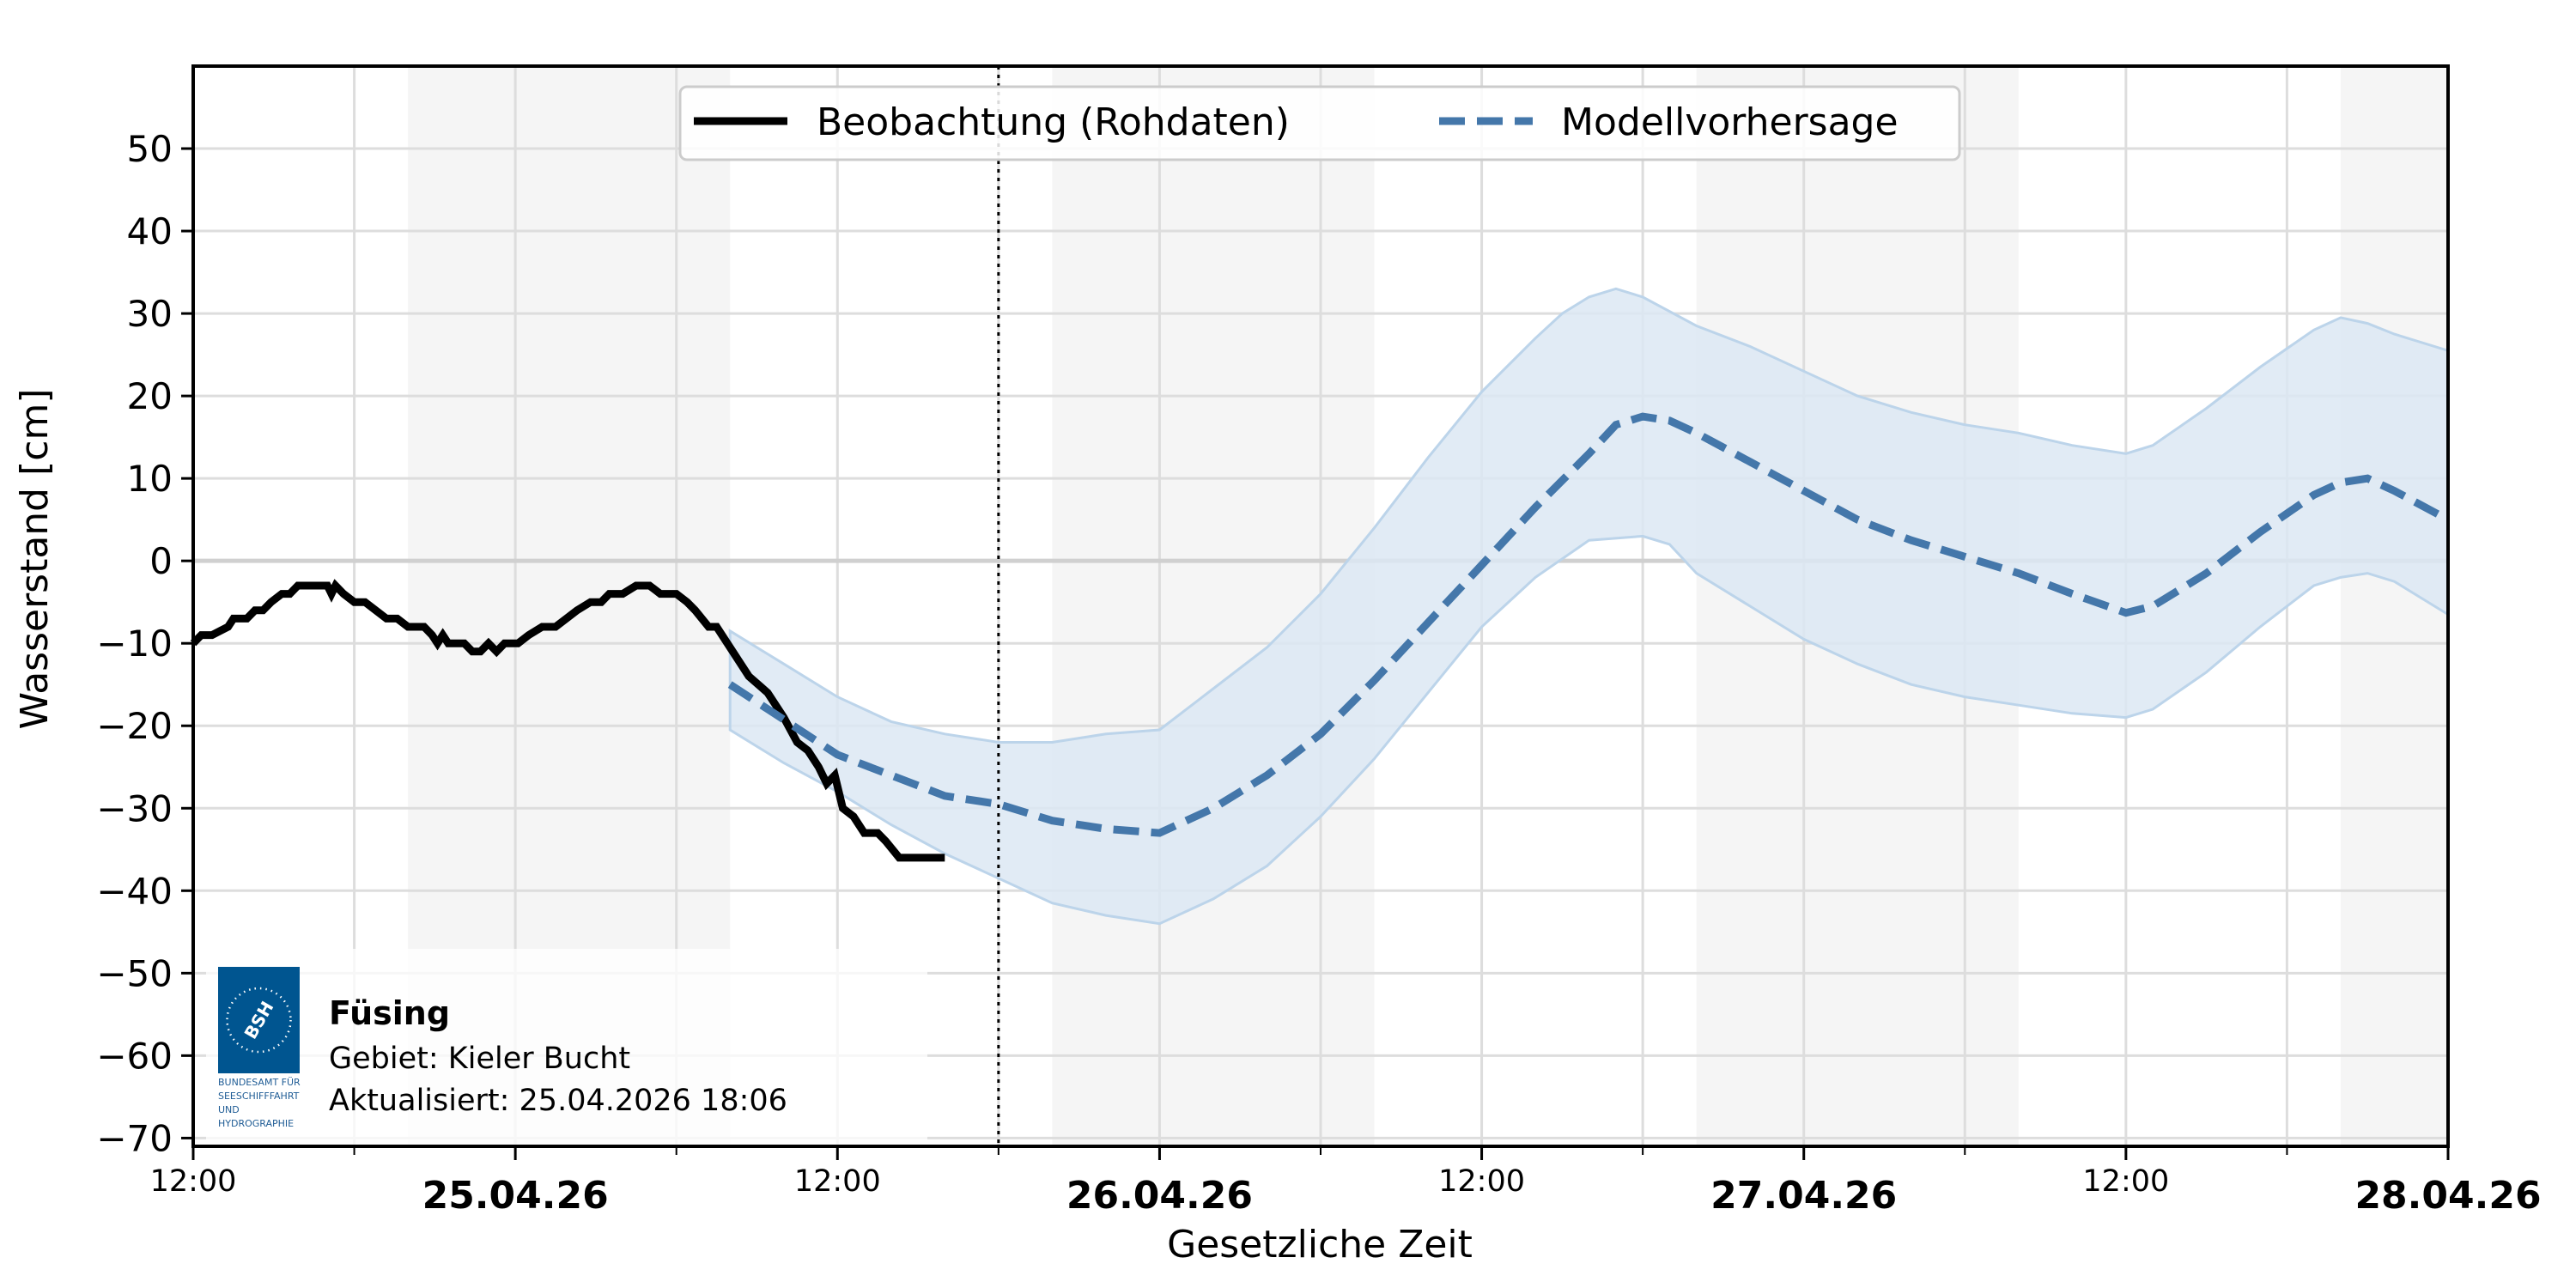  What do you see at coordinates (134, 973) in the screenshot?
I see `y-tick-label: −50` at bounding box center [134, 973].